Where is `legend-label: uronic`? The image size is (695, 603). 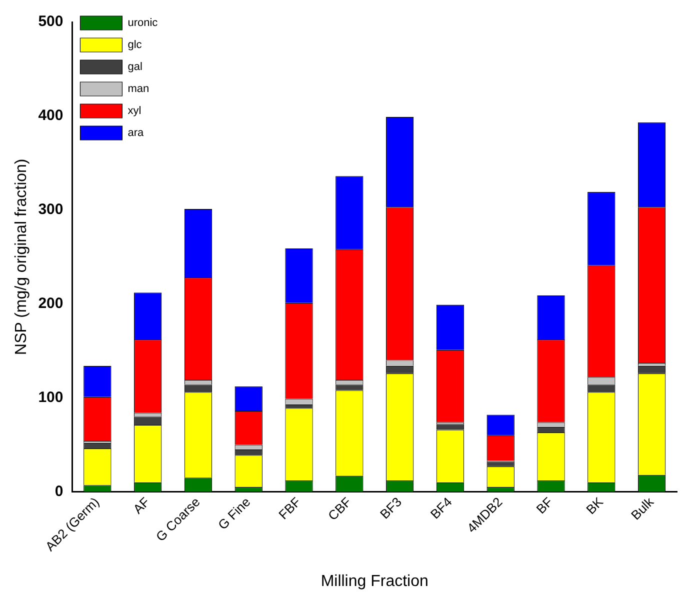
legend-label: uronic is located at coordinates (143, 23).